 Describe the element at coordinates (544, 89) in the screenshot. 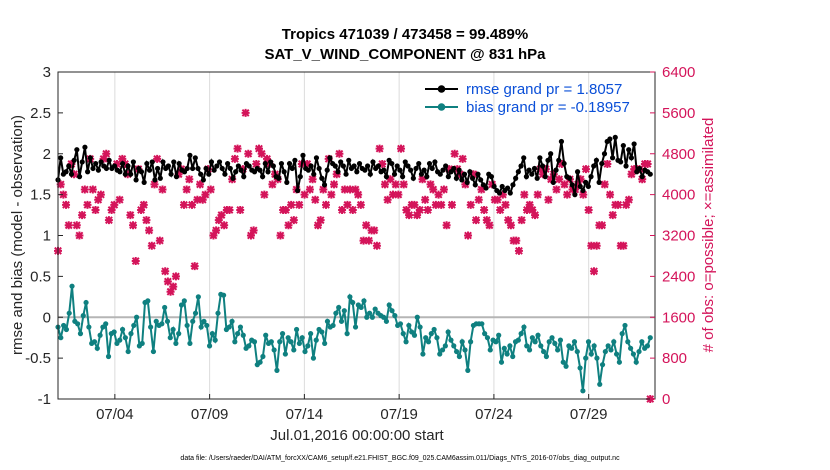

I see `legend-rmse-label: rmse grand pr = 1.8057` at that location.